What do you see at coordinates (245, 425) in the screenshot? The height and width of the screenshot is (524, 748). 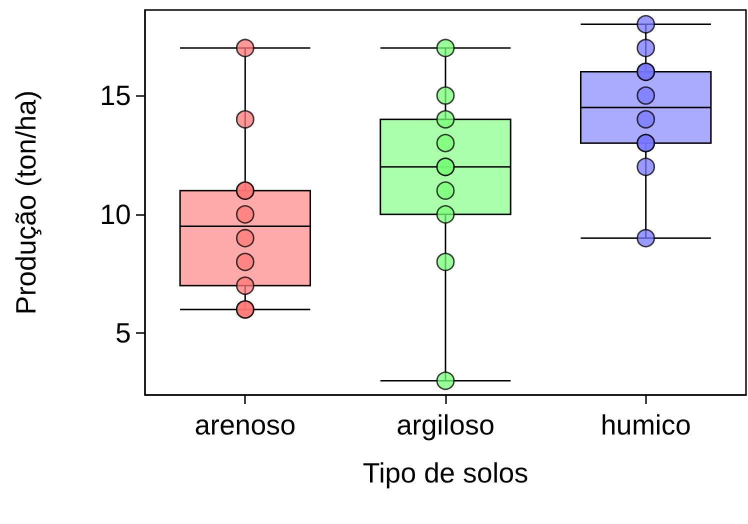 I see `x-tick-label: arenoso` at bounding box center [245, 425].